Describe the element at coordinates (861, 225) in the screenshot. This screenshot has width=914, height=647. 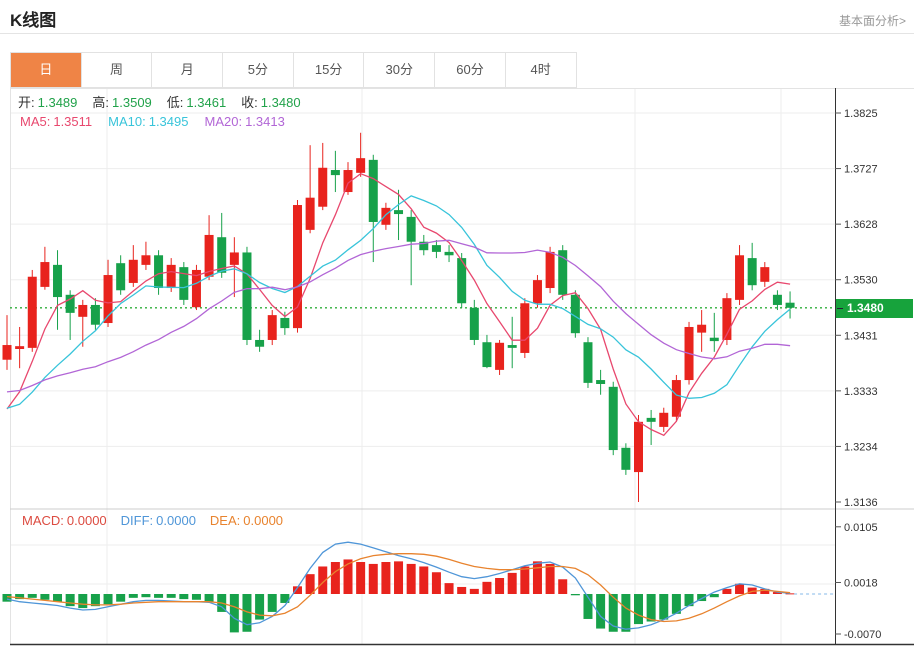
I see `price-tick-label: 1.3628` at that location.